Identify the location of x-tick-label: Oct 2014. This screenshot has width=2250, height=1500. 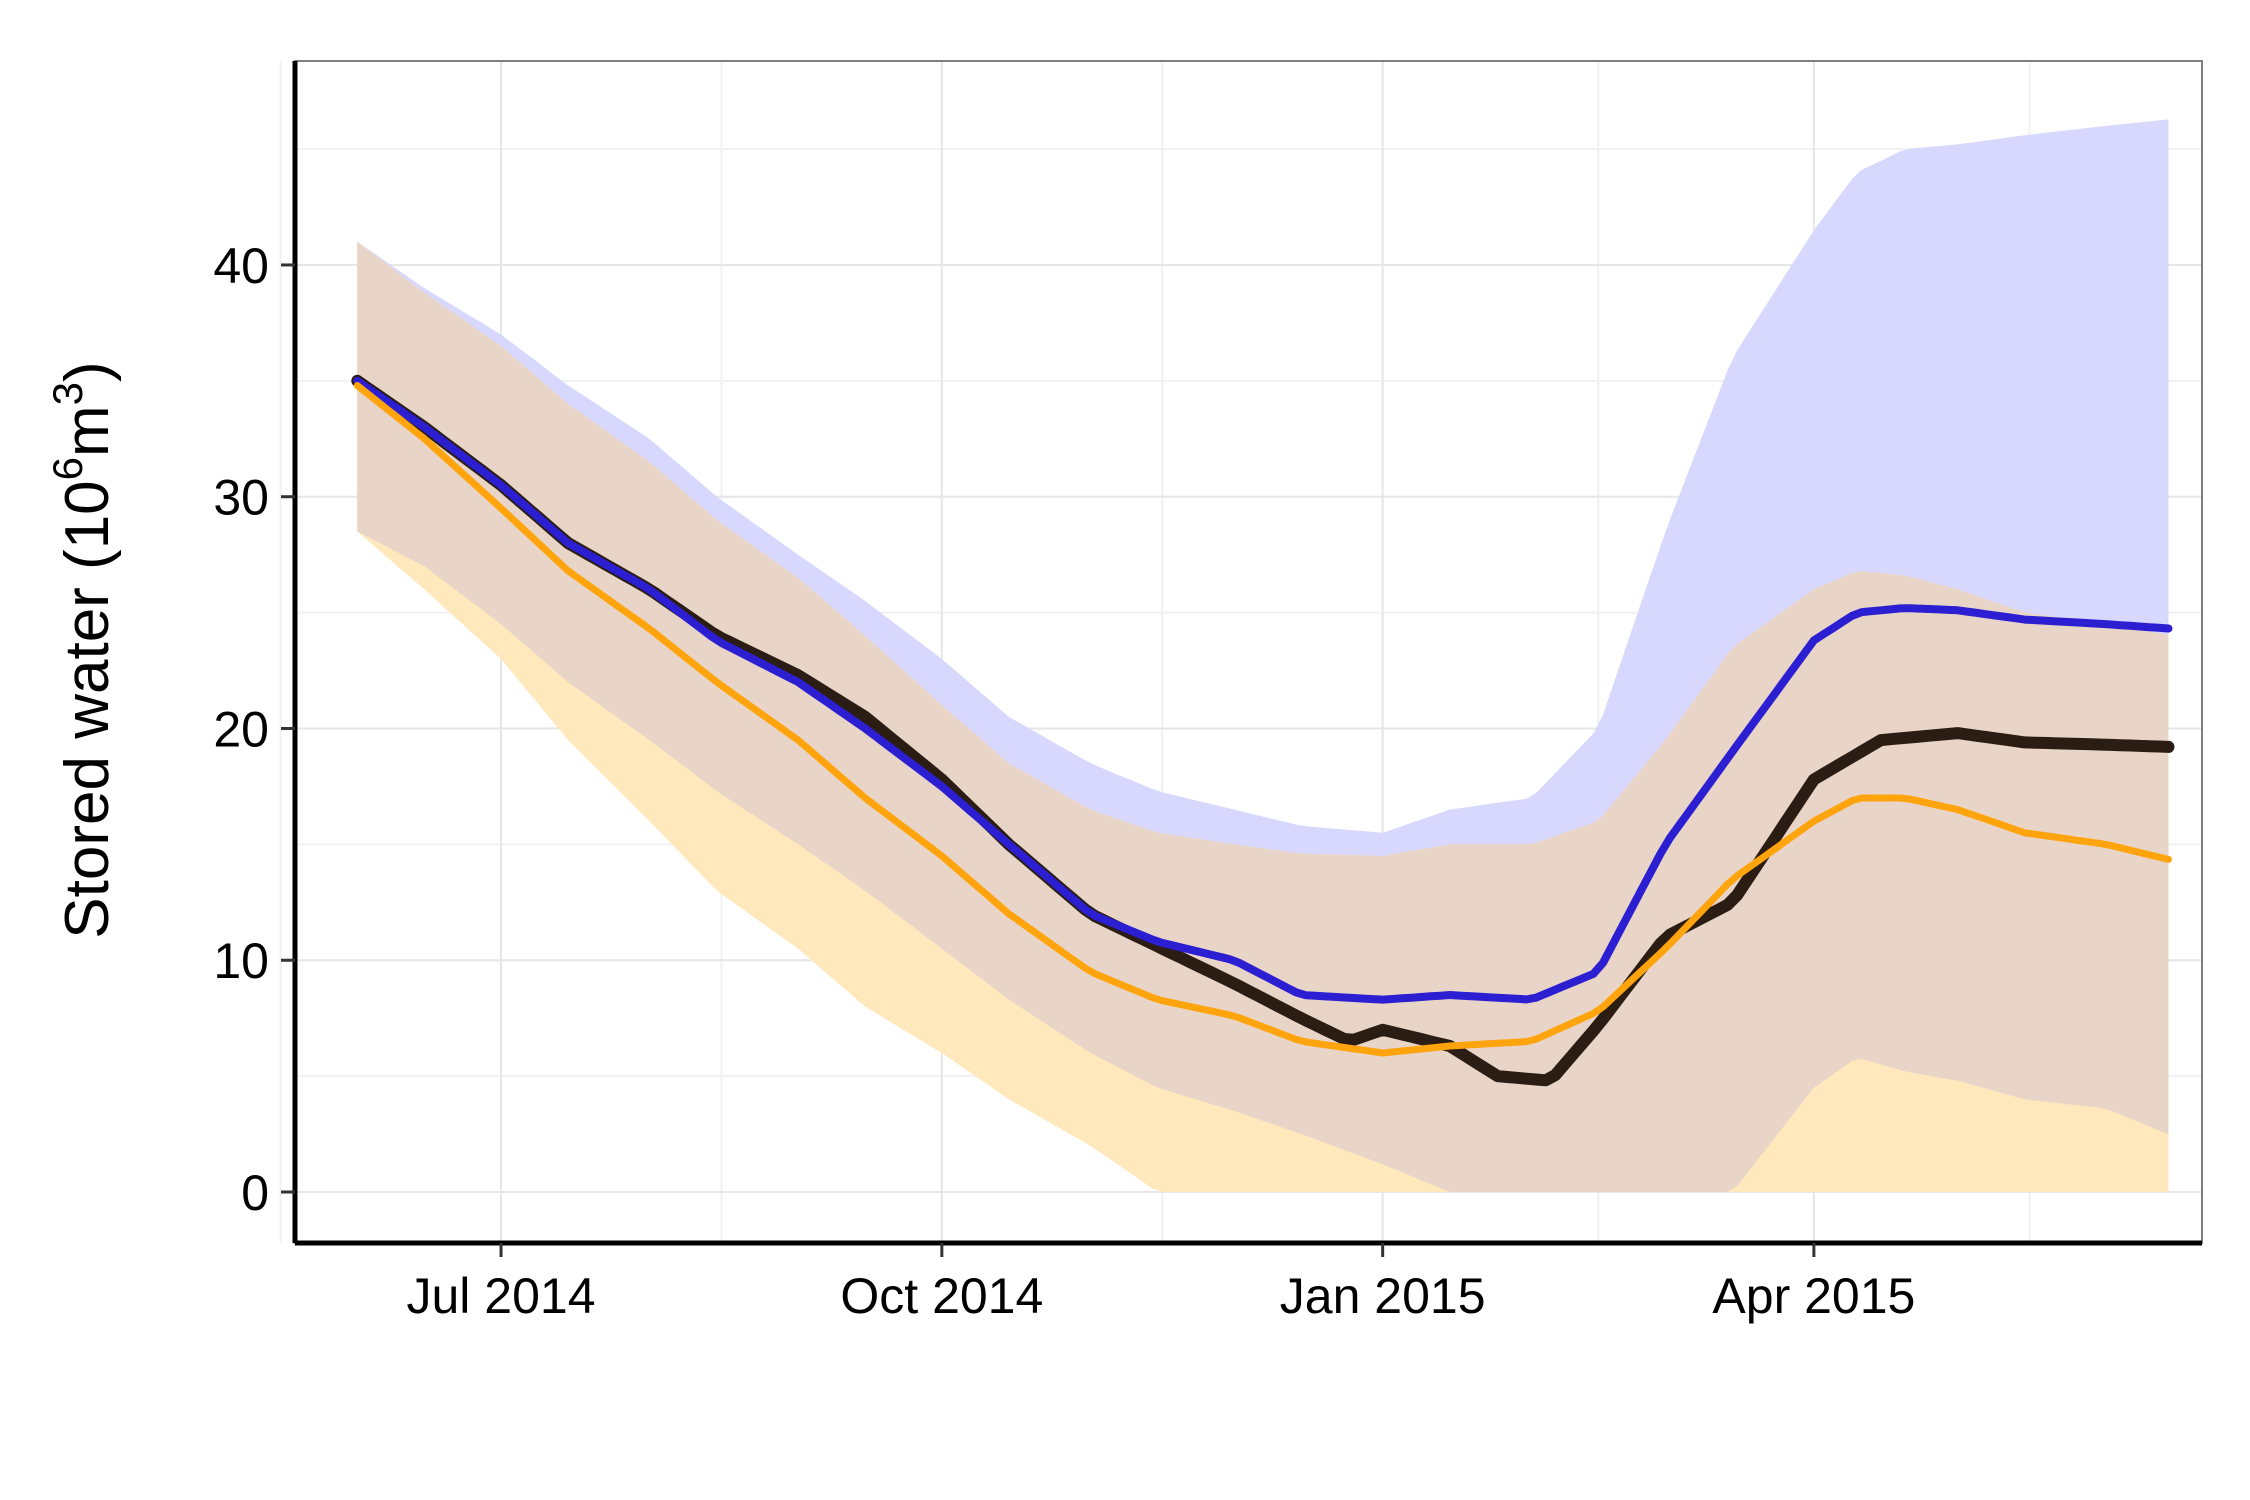
(941, 1296).